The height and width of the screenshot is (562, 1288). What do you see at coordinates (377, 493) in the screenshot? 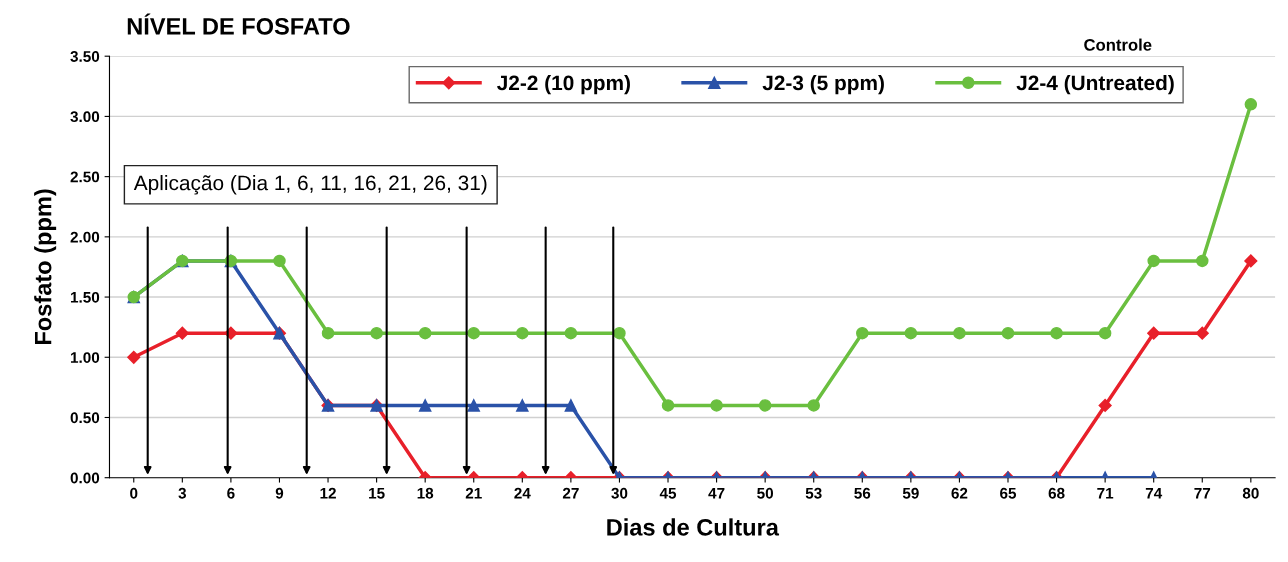
I see `x-tick-label: 15` at bounding box center [377, 493].